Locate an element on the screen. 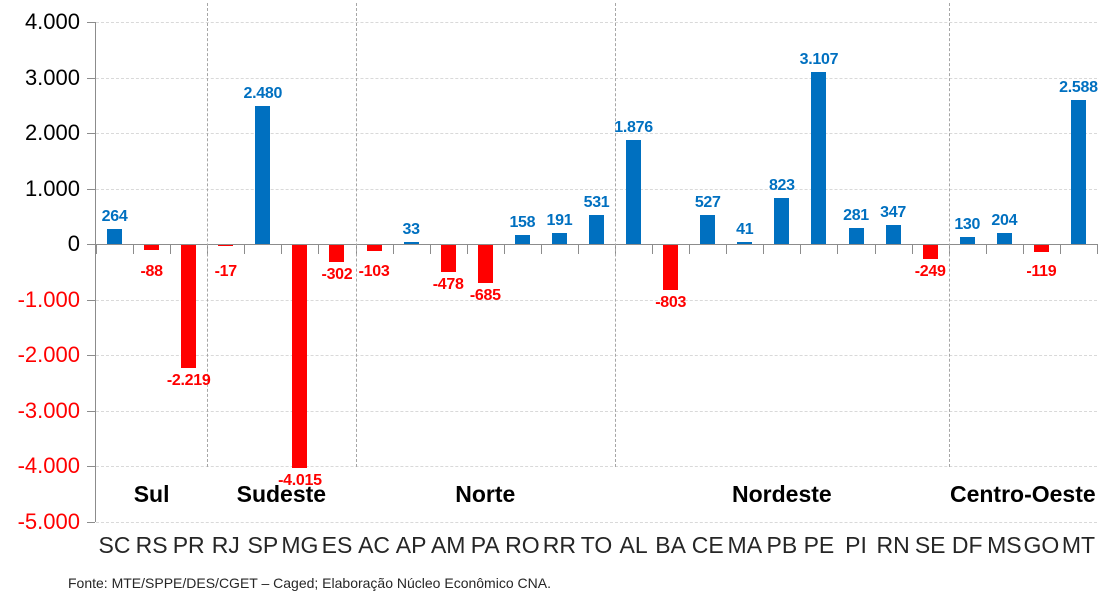  x-axis-label-AP: AP is located at coordinates (411, 545).